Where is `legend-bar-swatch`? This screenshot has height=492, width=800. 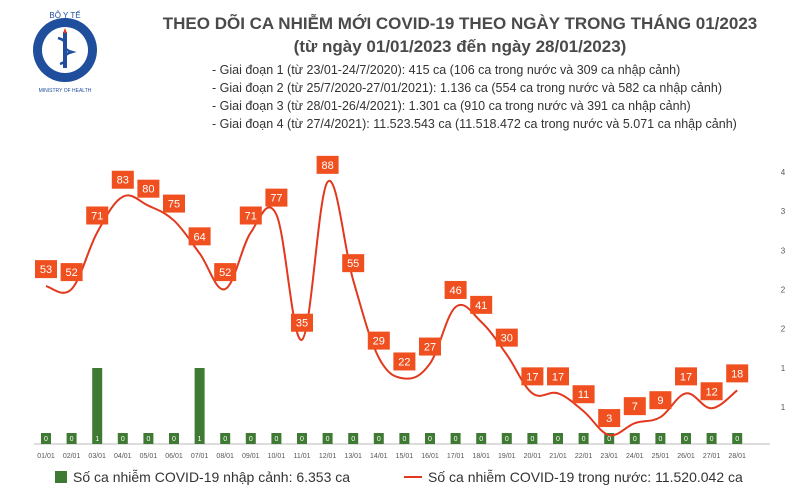 legend-bar-swatch is located at coordinates (61, 477).